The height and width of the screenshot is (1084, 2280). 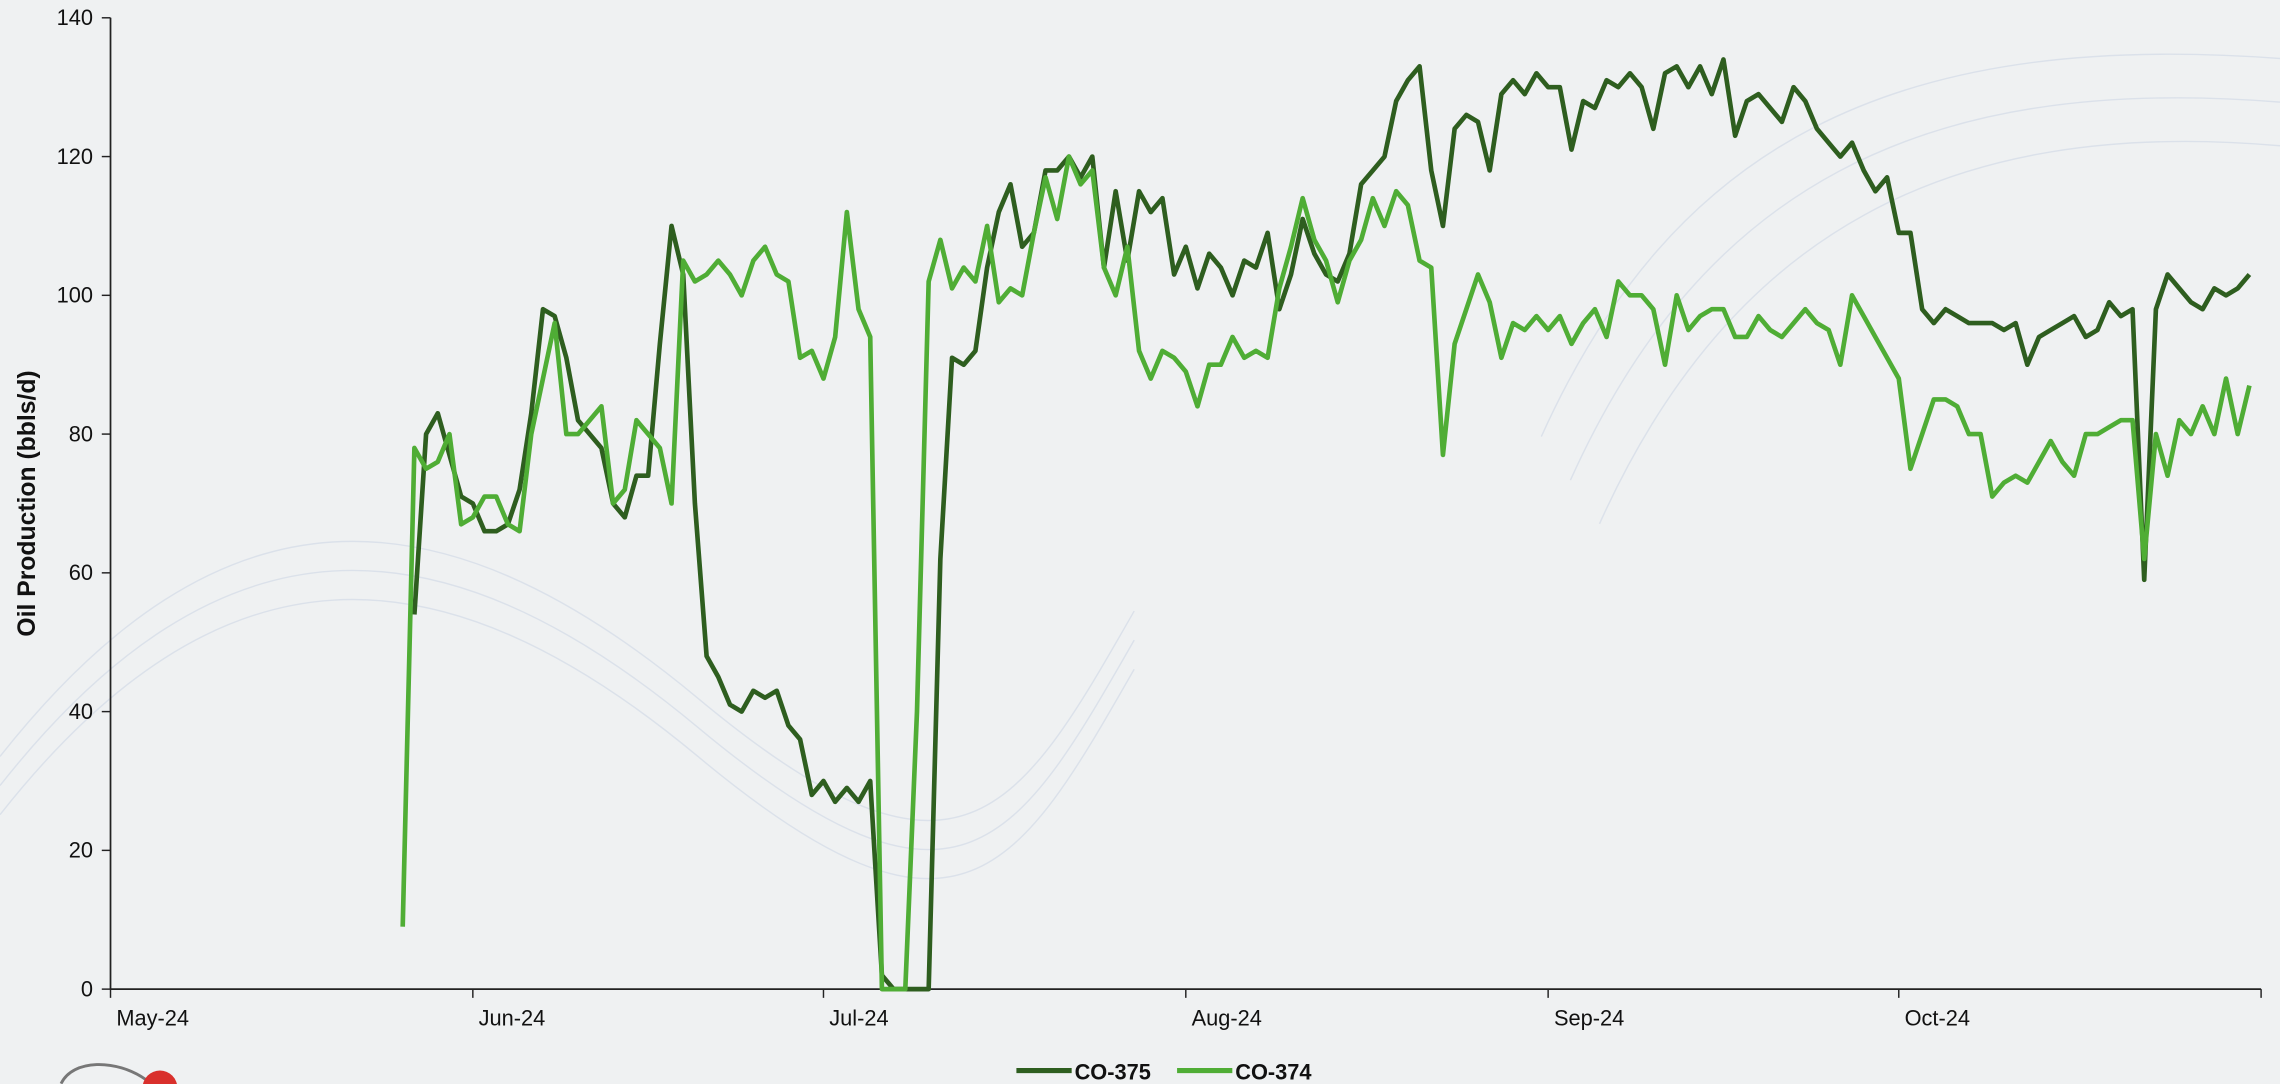 I want to click on x-tick-label: Sep-24, so click(x=1589, y=1017).